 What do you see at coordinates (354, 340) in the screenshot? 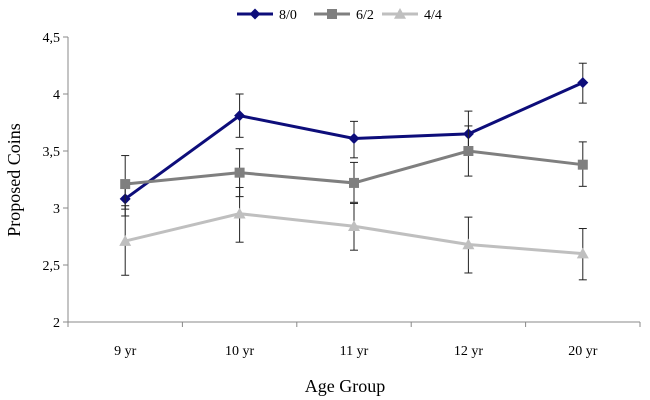
I see `x-axis: 9 yr 10 yr 11 yr 12 yr 20 yr` at bounding box center [354, 340].